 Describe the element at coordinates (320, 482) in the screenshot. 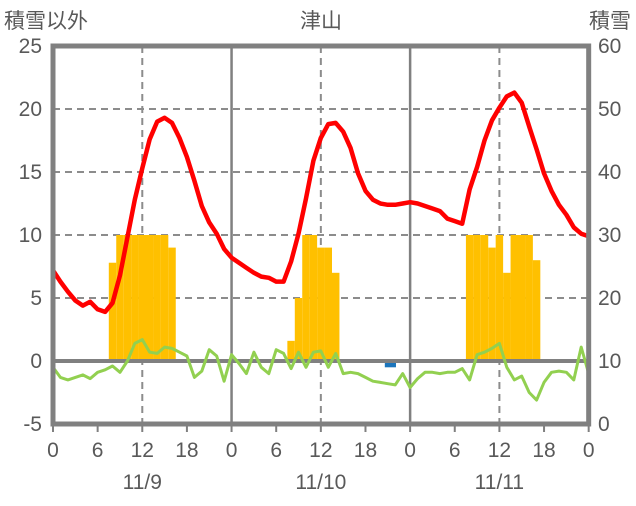

I see `x-axis-date-label: 11/10` at that location.